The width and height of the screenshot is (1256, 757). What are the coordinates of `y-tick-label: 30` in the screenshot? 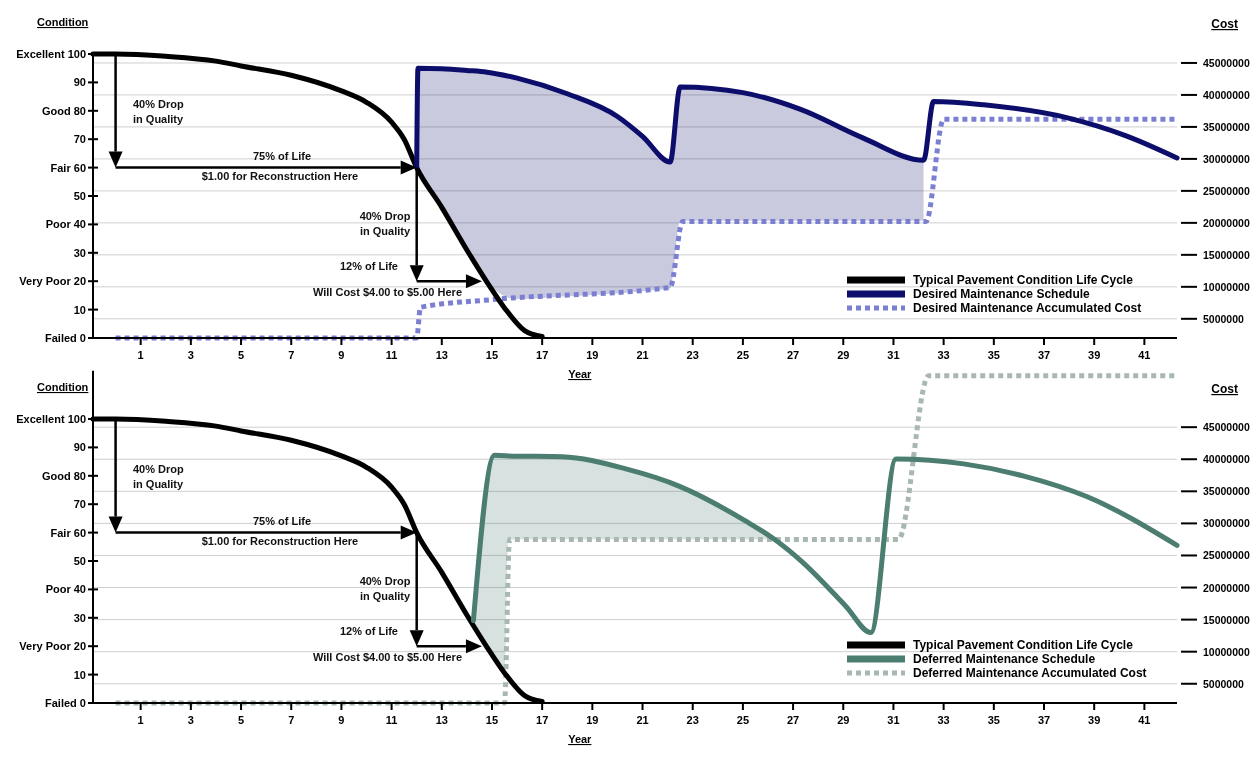 It's located at (79, 252).